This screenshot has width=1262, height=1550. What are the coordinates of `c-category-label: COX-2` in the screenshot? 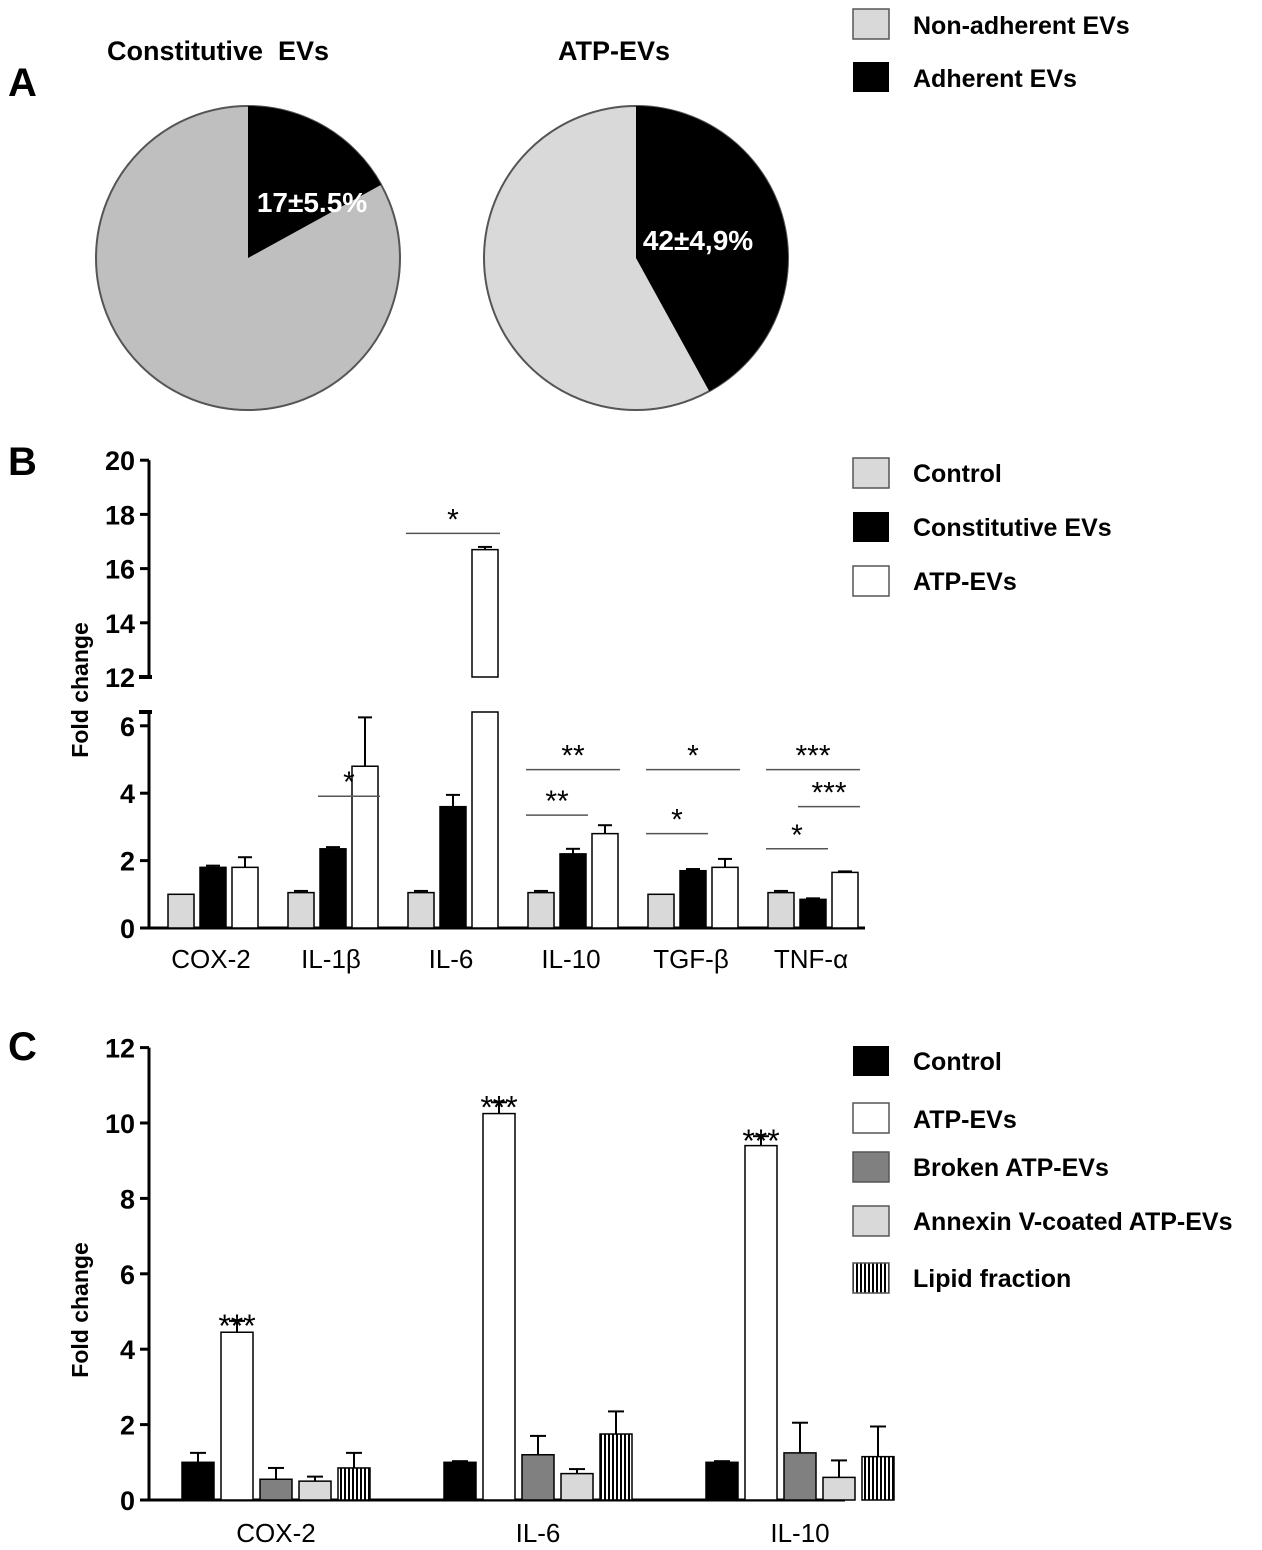 It's located at (275, 1533).